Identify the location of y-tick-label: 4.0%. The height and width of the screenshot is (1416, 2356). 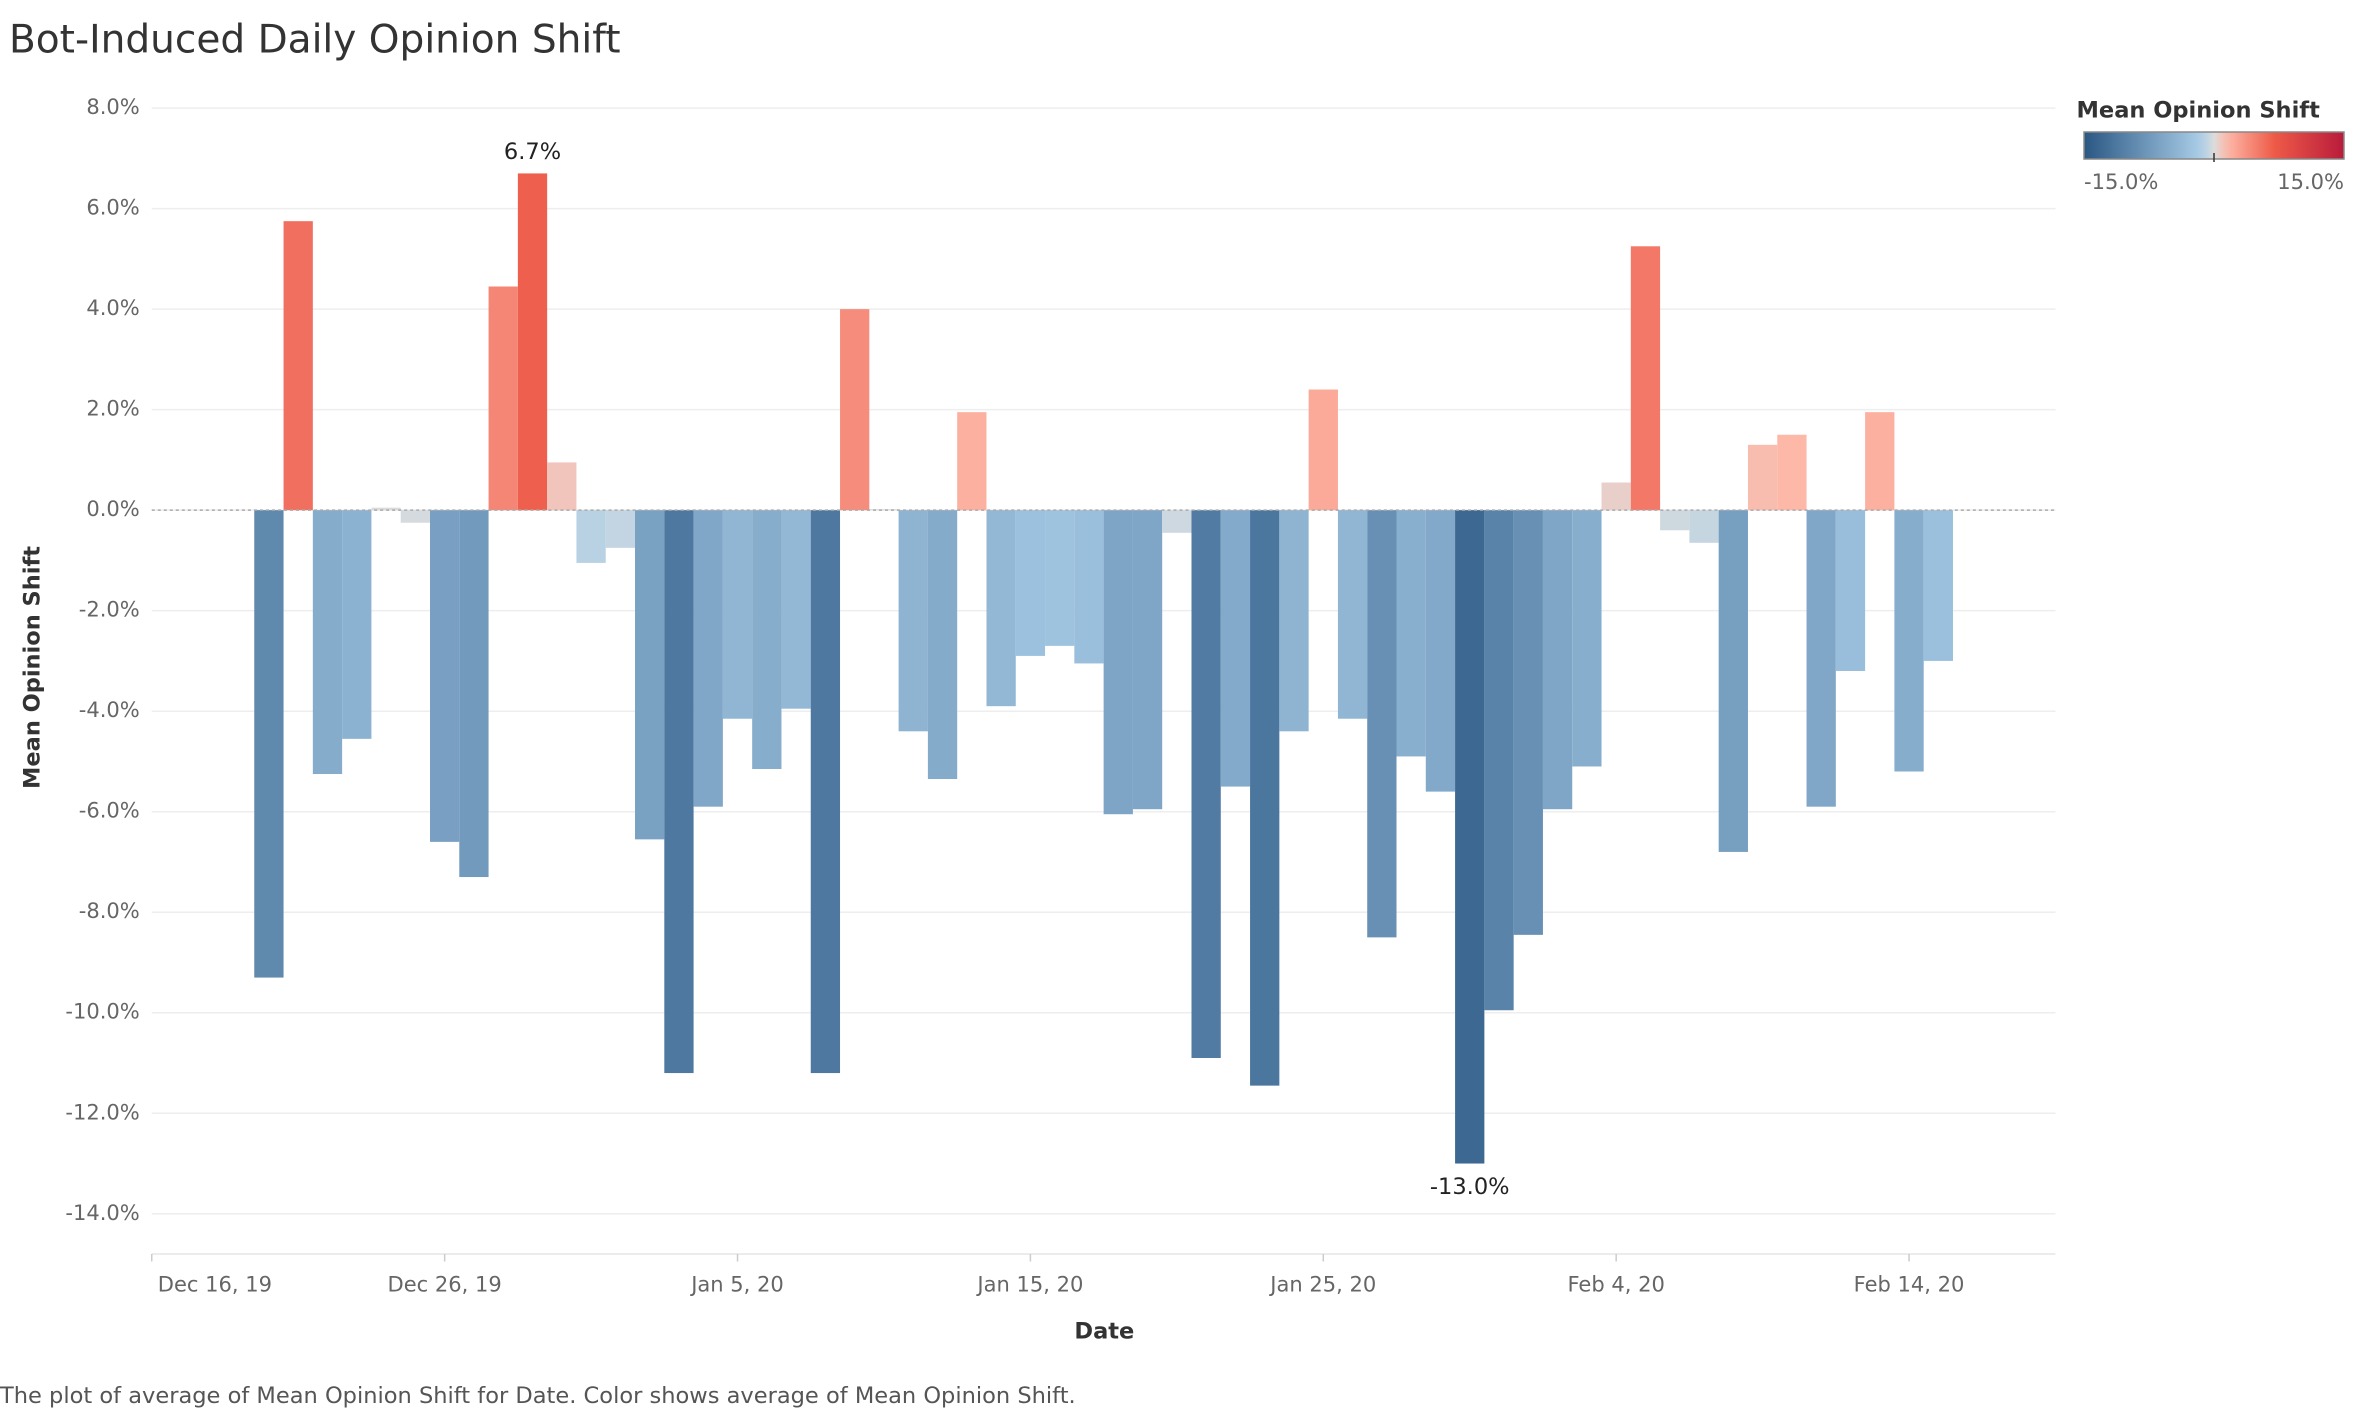
(112, 307).